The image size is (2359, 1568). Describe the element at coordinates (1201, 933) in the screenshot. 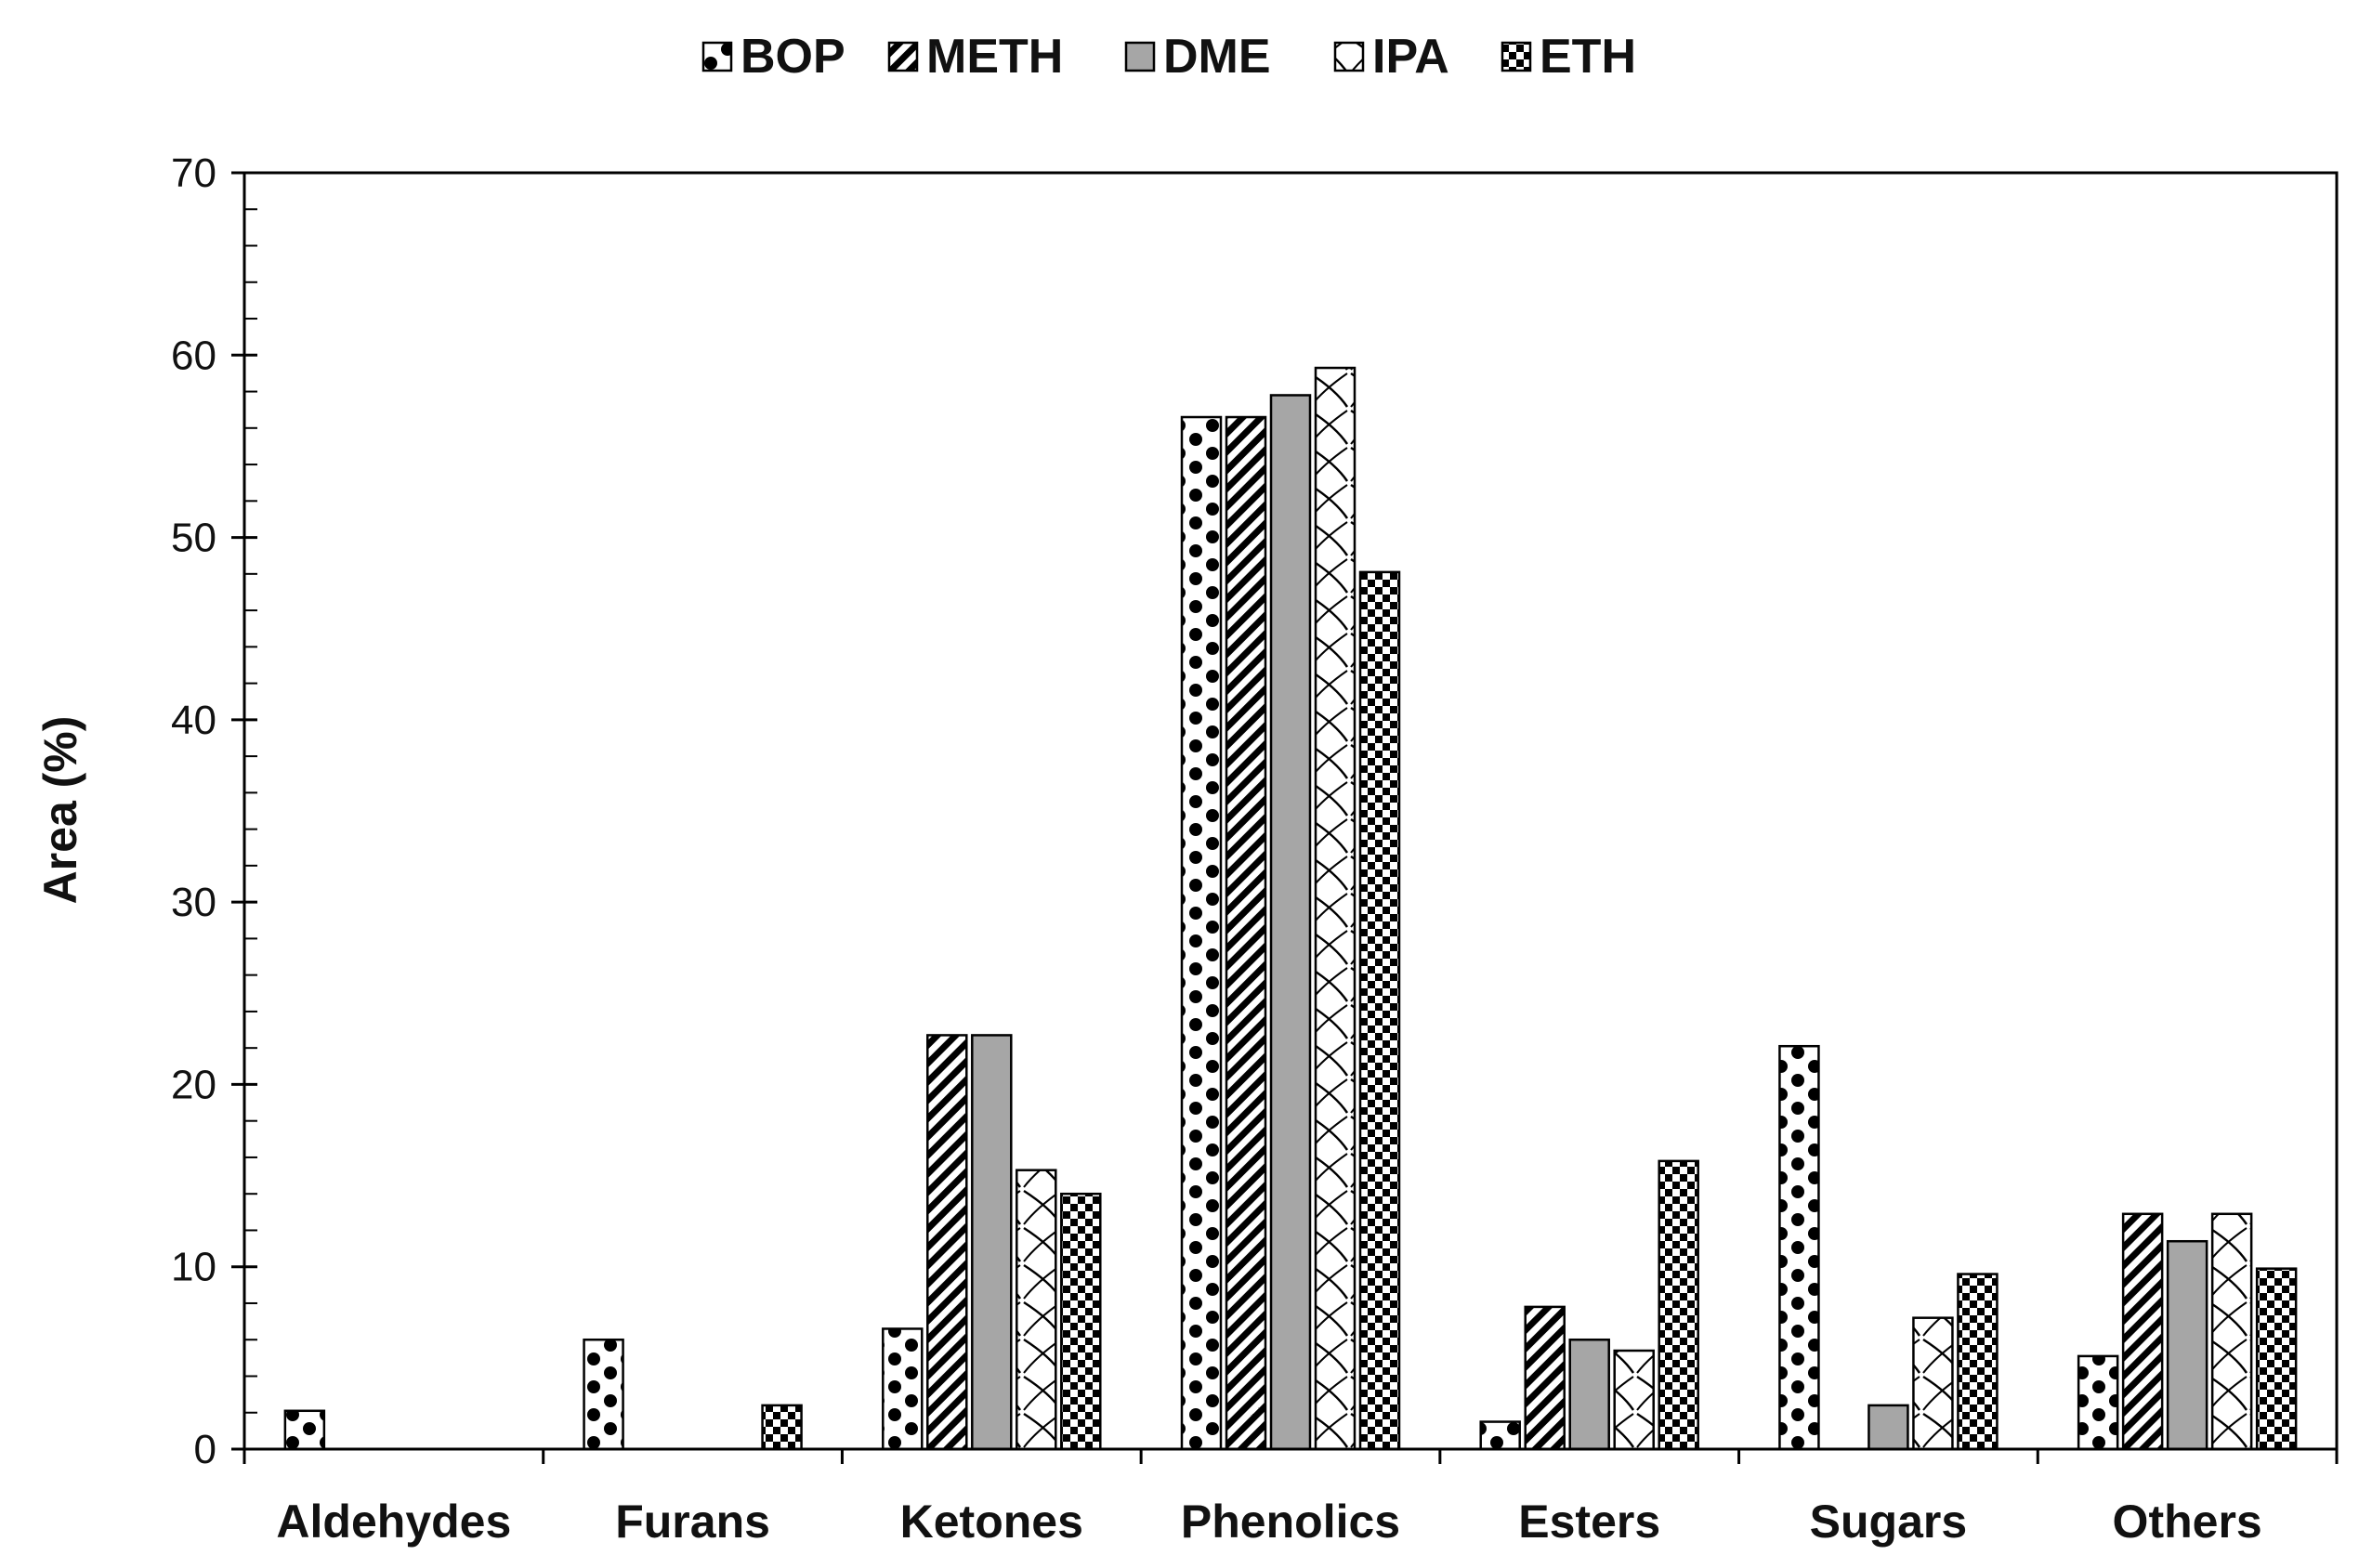

I see `bar-bop-phenolics` at that location.